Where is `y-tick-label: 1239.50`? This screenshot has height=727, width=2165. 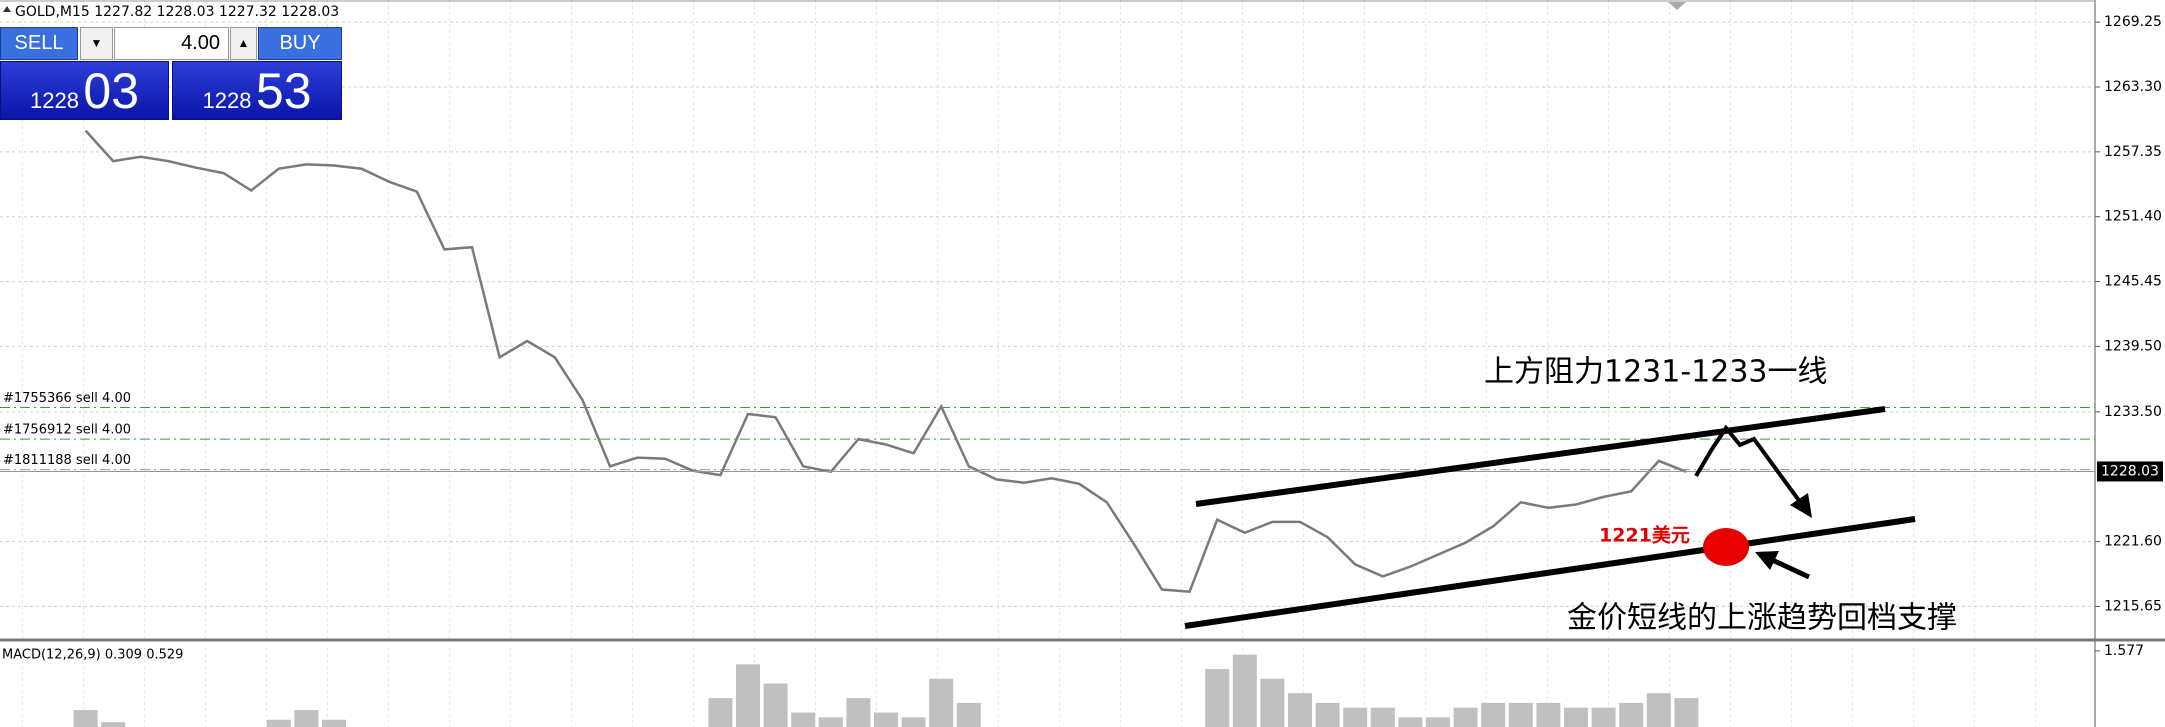
y-tick-label: 1239.50 is located at coordinates (2133, 346).